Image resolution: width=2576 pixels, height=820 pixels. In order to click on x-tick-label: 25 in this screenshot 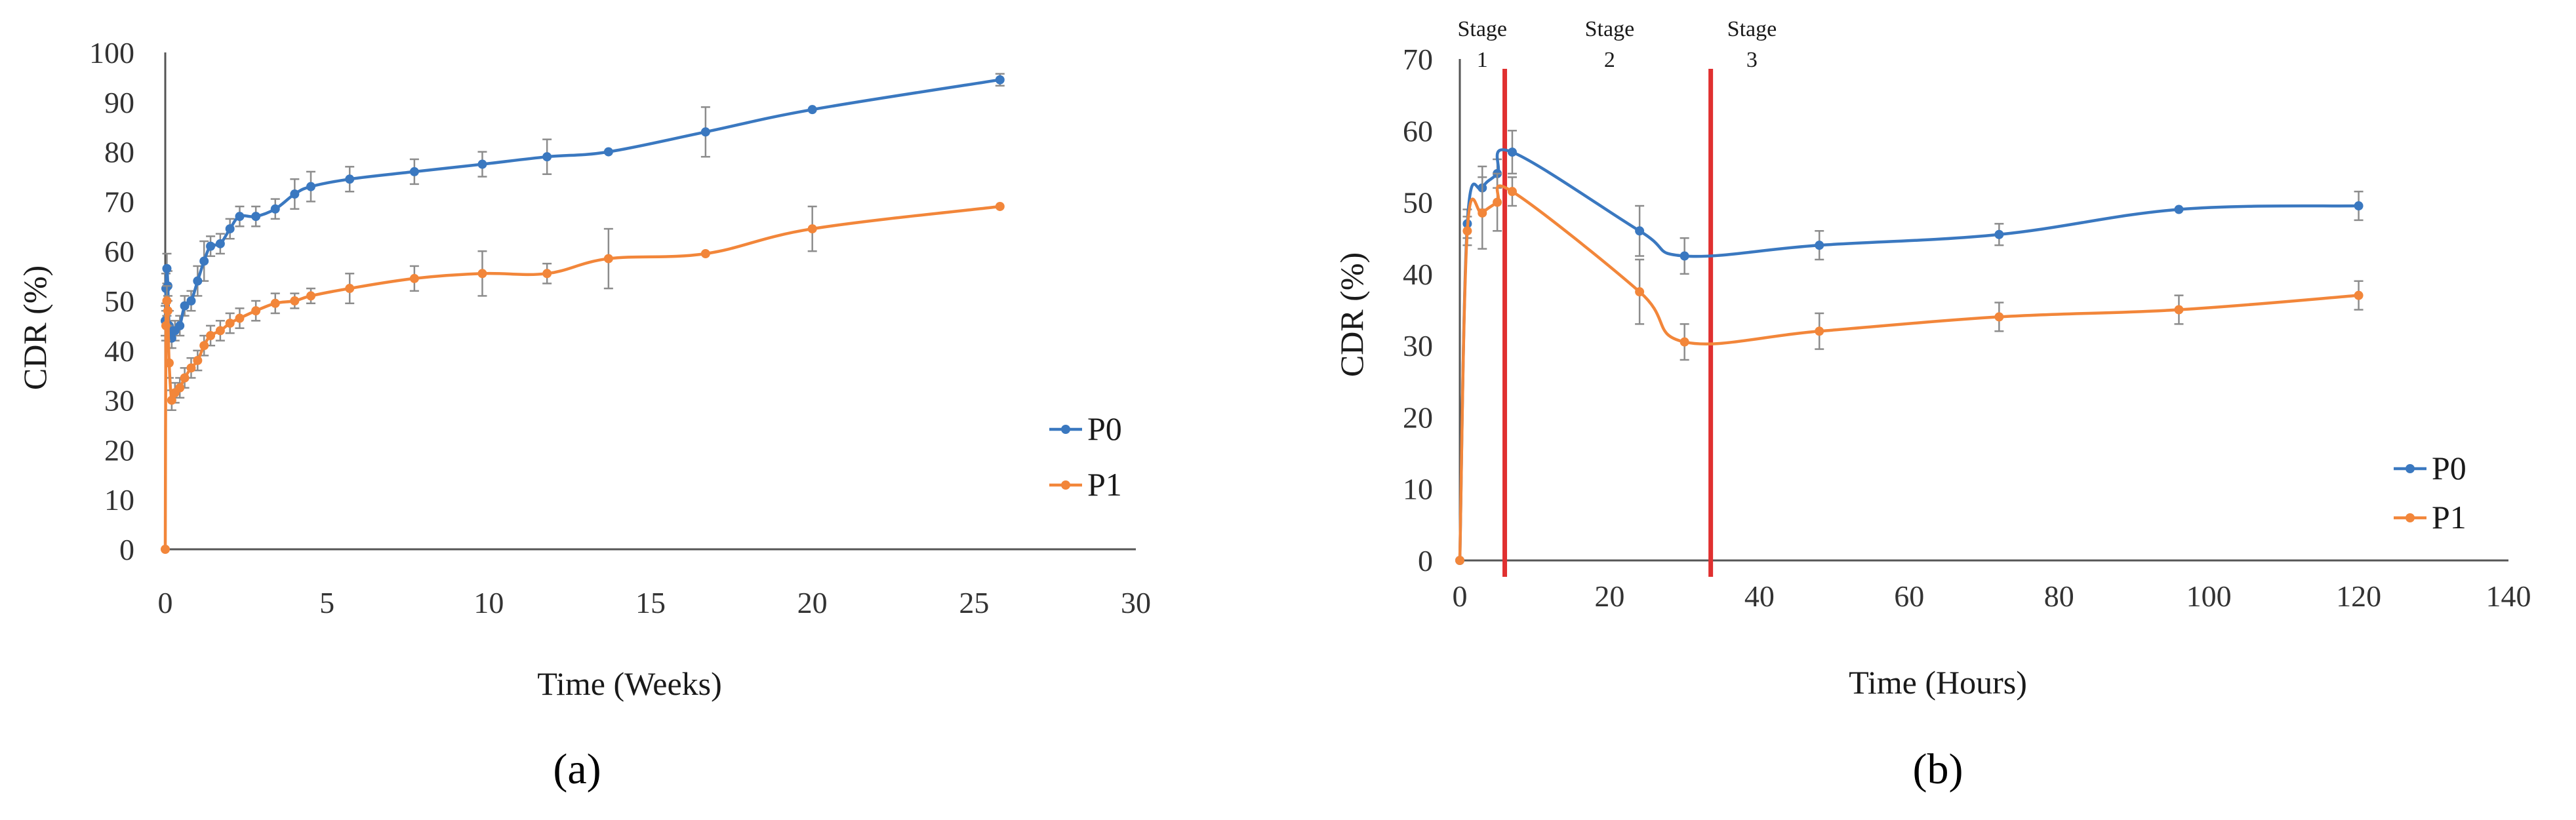, I will do `click(974, 602)`.